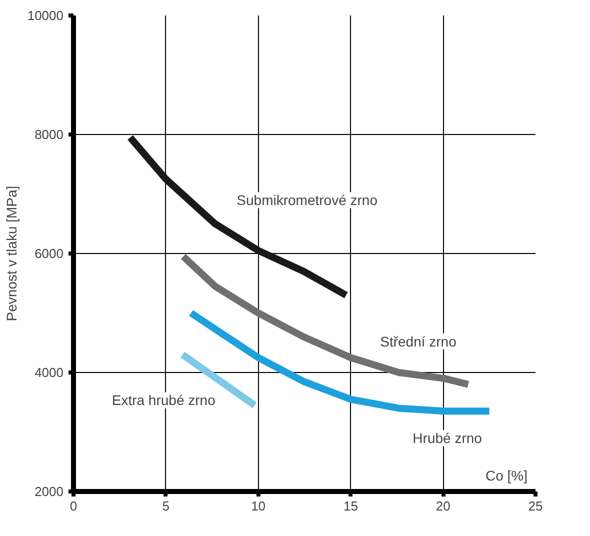 This screenshot has height=536, width=590. What do you see at coordinates (307, 200) in the screenshot?
I see `series-label: Submikrometrové zrno` at bounding box center [307, 200].